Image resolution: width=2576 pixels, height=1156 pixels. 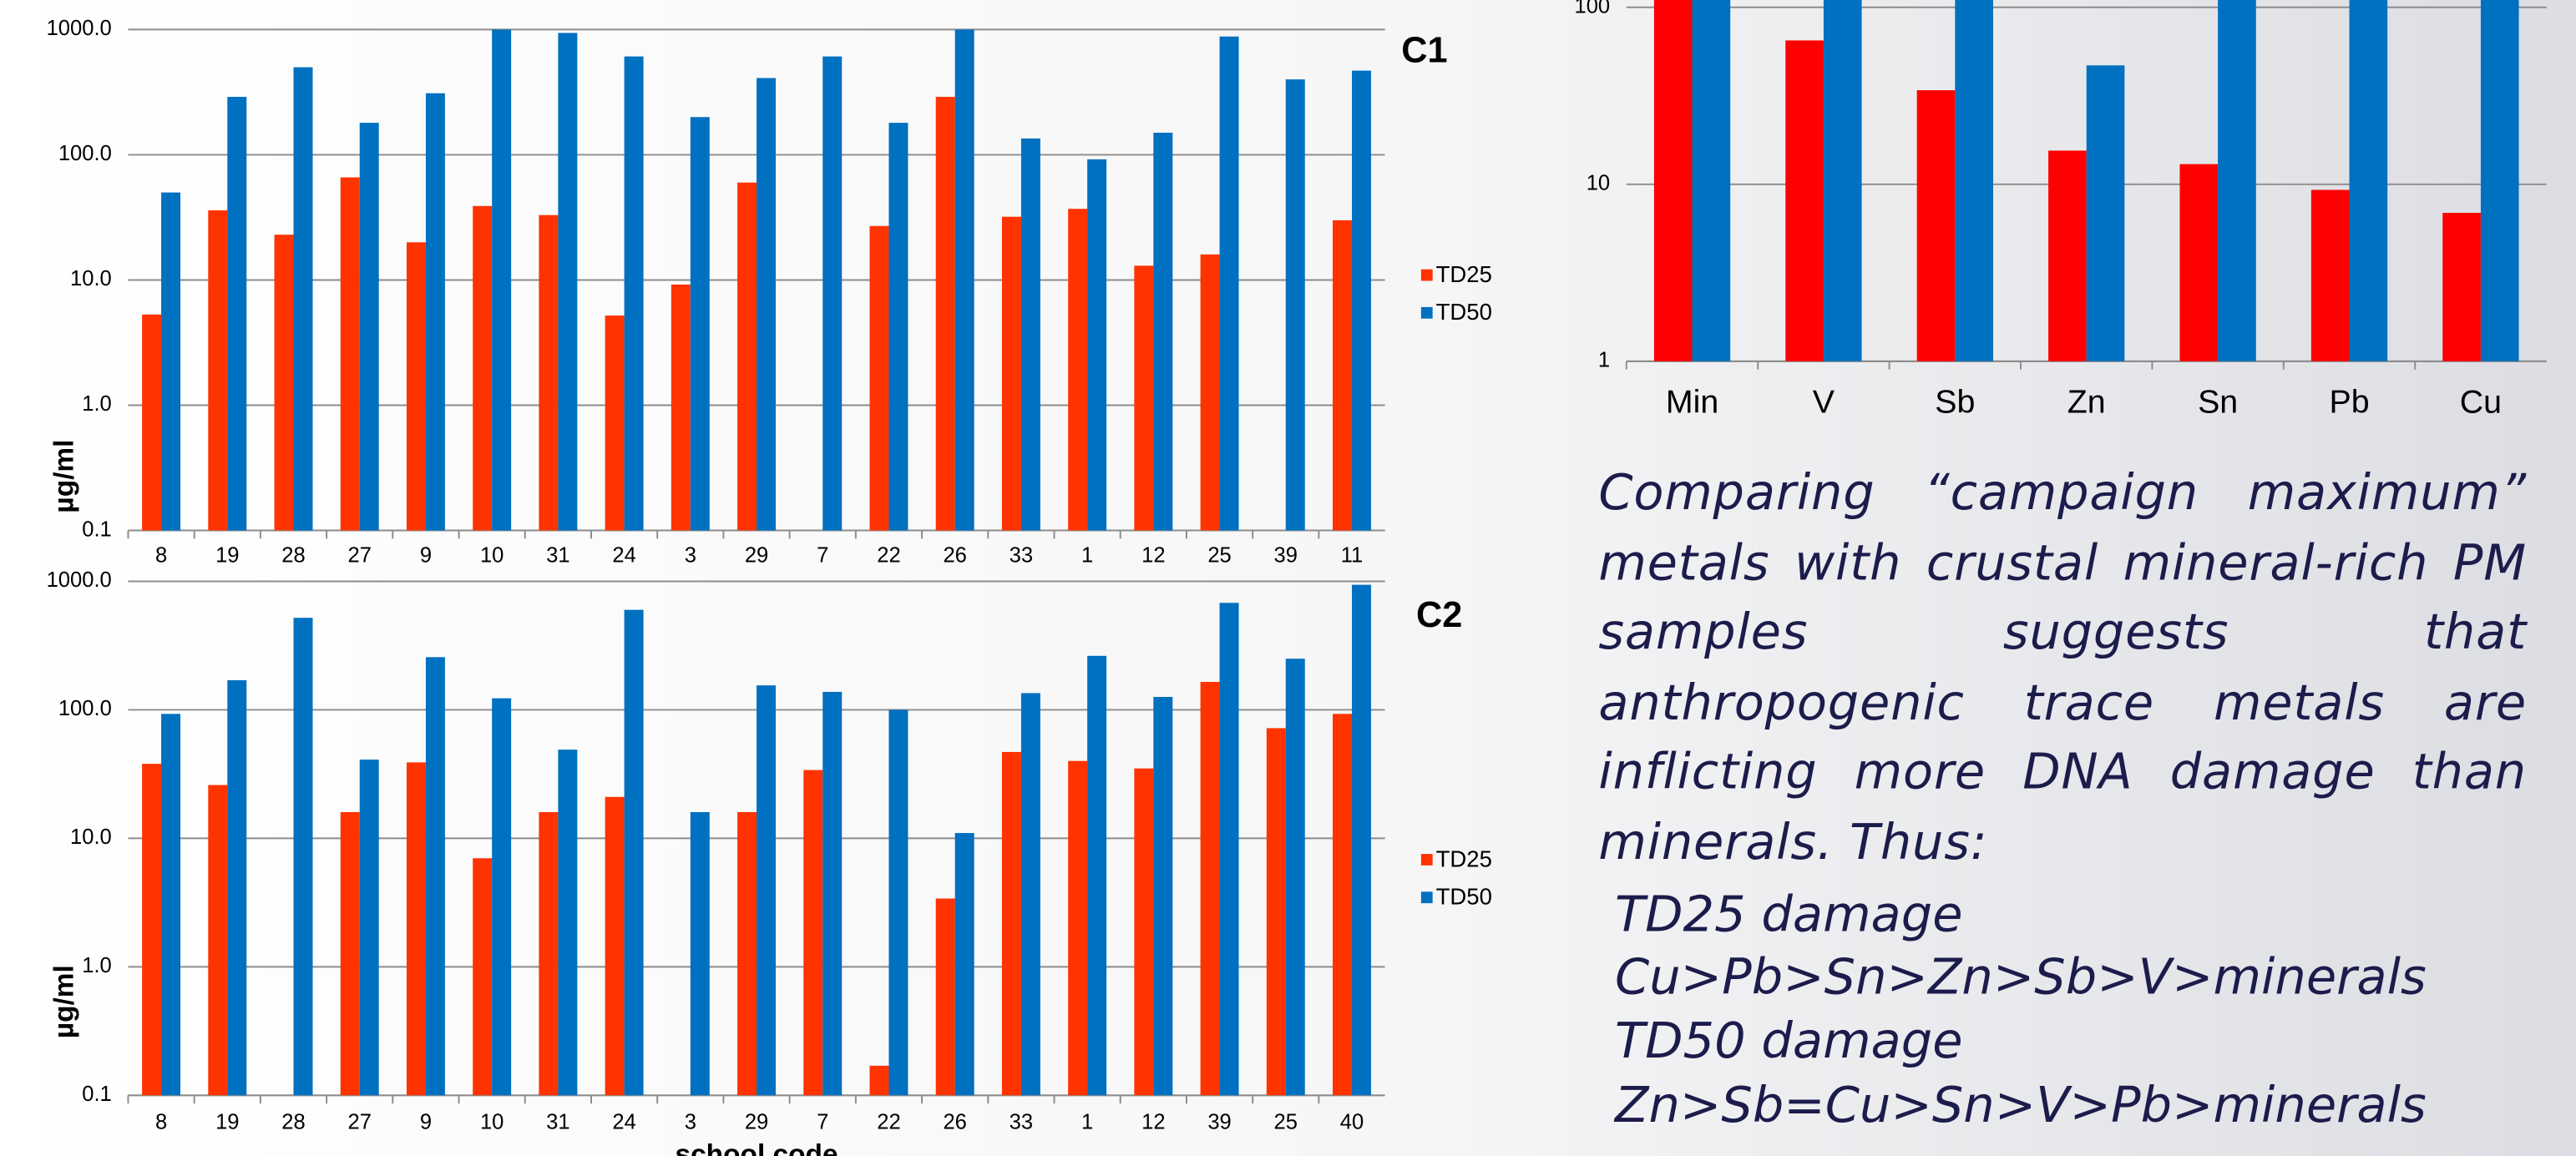 I want to click on y-tick-label: 100.0, so click(x=85, y=708).